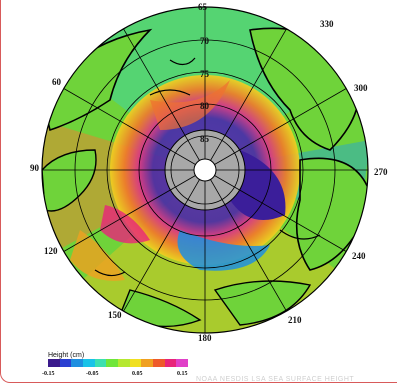 The image size is (398, 384). Describe the element at coordinates (66, 355) in the screenshot. I see `legend-title: Height (cm)` at that location.